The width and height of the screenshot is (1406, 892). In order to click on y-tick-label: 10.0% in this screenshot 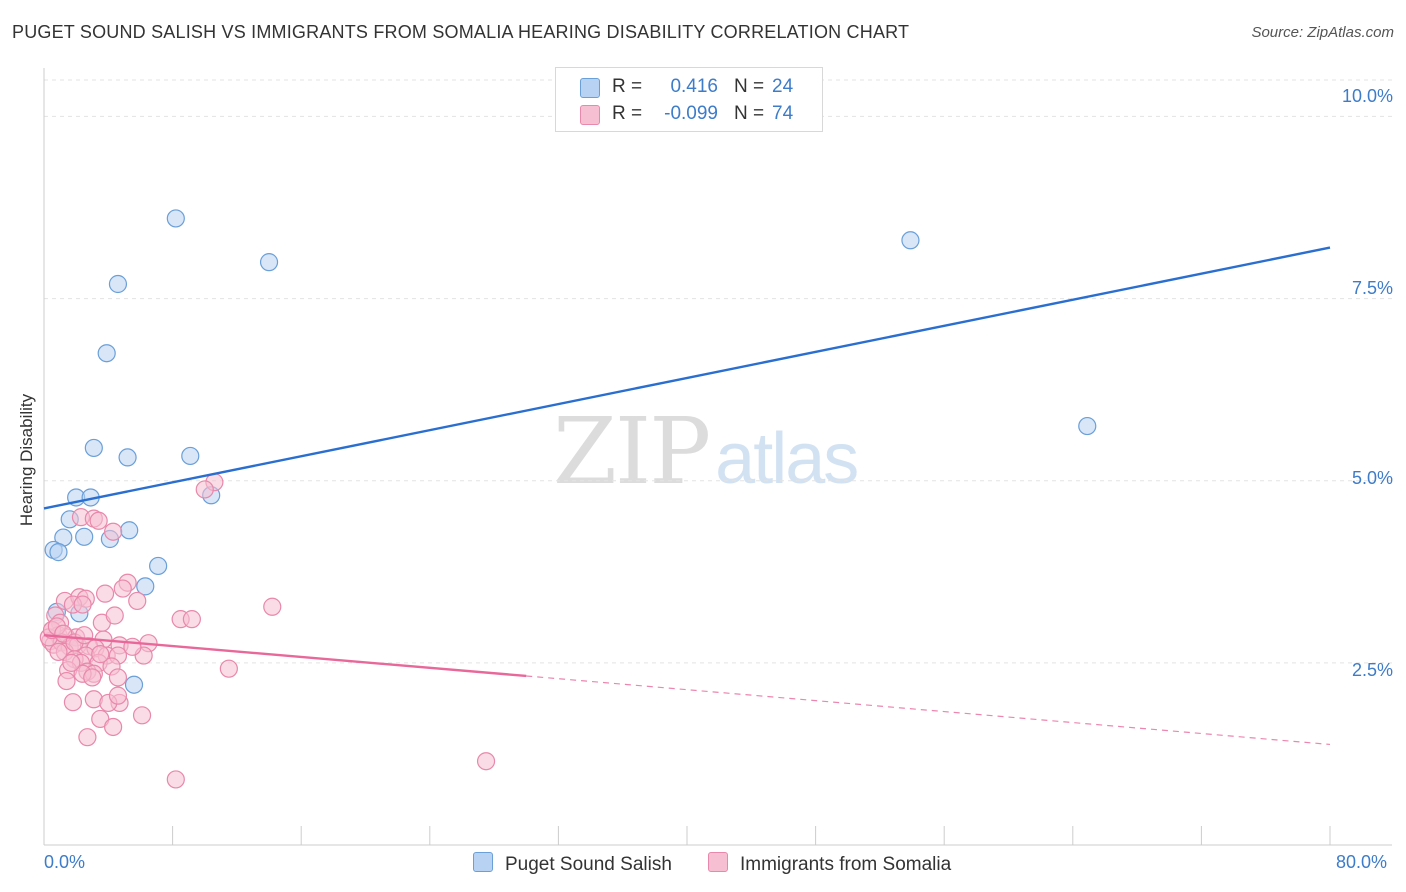, I will do `click(1367, 96)`.